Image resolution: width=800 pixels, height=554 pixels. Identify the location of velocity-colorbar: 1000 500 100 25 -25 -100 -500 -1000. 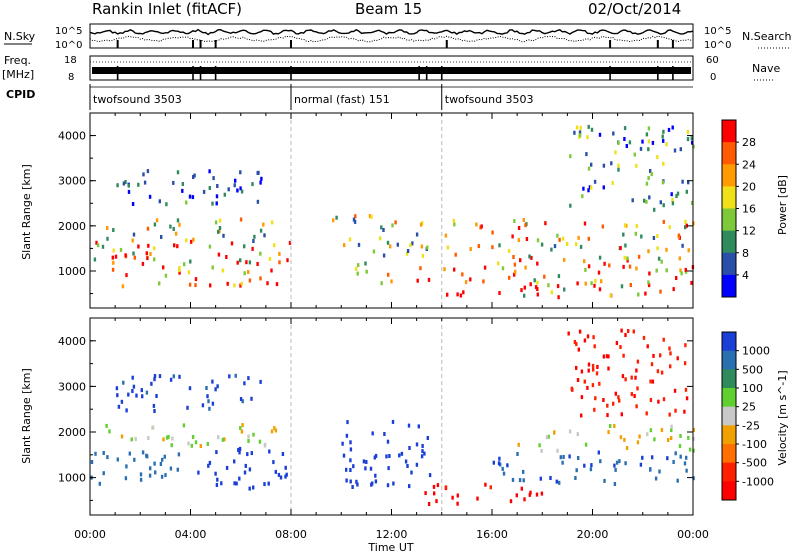
(747, 416).